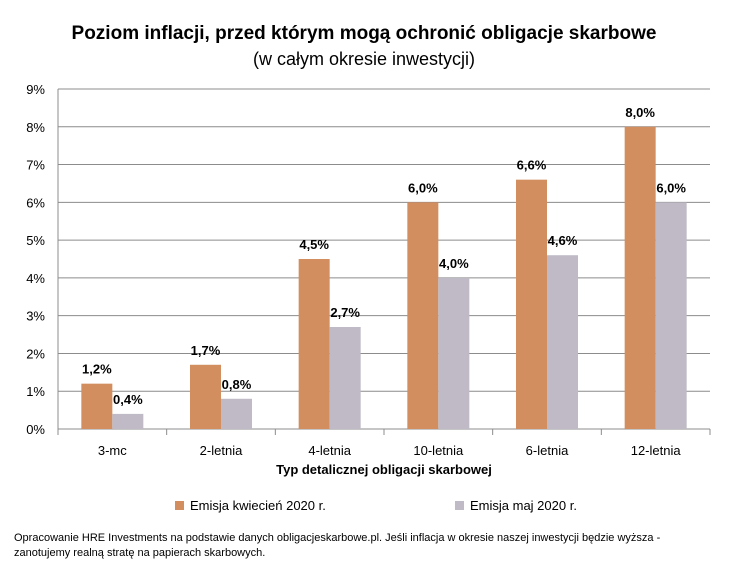 This screenshot has height=569, width=755. Describe the element at coordinates (459, 505) in the screenshot. I see `legend-swatch-maj` at that location.